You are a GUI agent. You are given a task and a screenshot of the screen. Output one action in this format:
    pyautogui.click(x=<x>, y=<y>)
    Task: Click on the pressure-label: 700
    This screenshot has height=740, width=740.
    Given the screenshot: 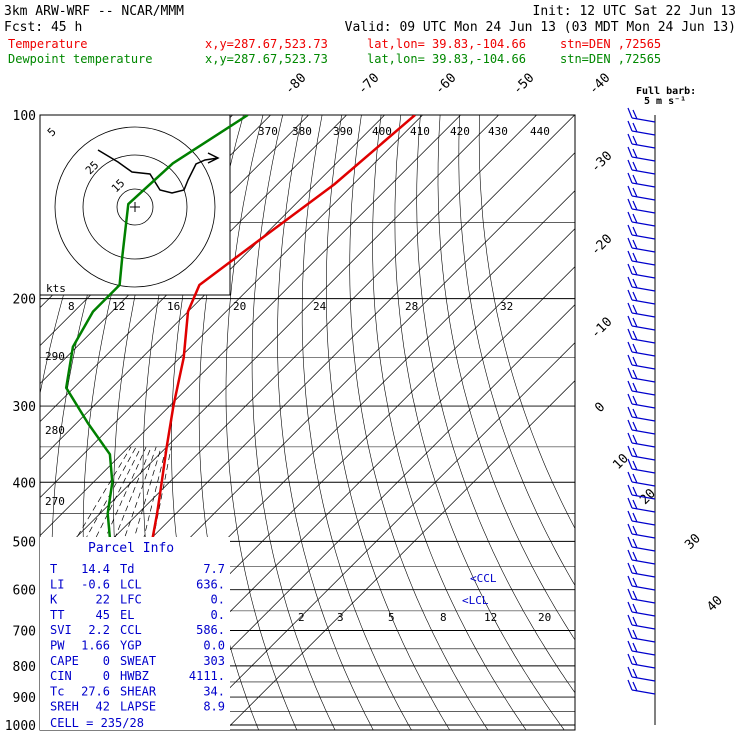 What is the action you would take?
    pyautogui.click(x=24, y=632)
    